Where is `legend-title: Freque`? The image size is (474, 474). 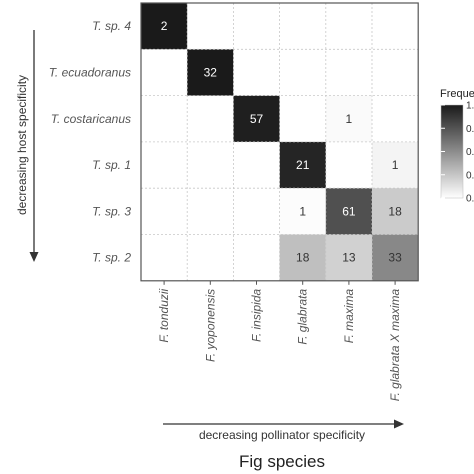 legend-title: Freque is located at coordinates (457, 94).